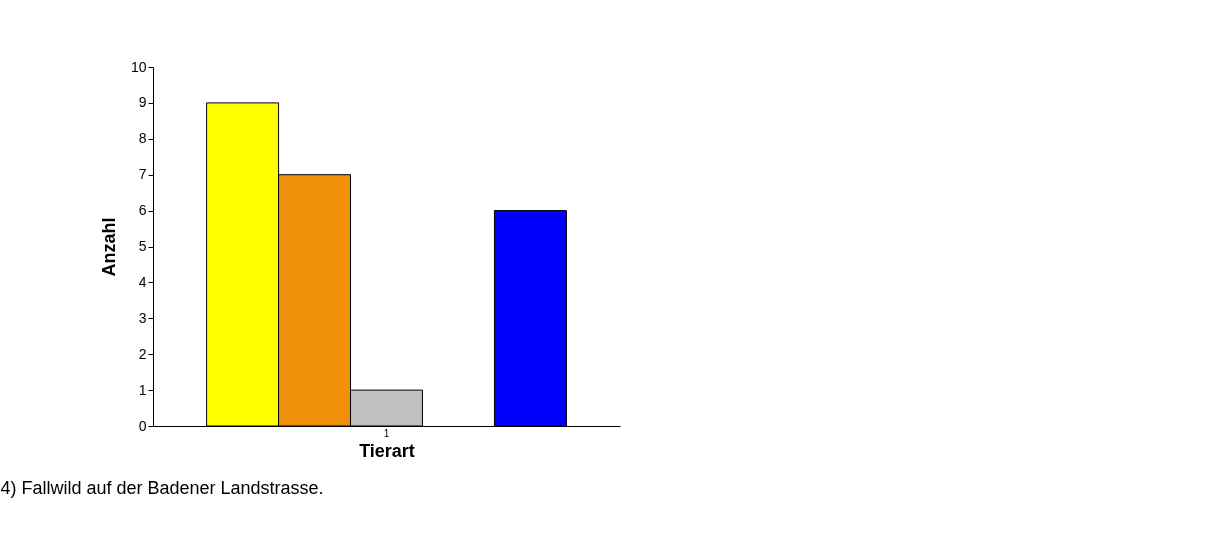 The image size is (1225, 536). Describe the element at coordinates (142, 353) in the screenshot. I see `y-tick-label: 2` at that location.